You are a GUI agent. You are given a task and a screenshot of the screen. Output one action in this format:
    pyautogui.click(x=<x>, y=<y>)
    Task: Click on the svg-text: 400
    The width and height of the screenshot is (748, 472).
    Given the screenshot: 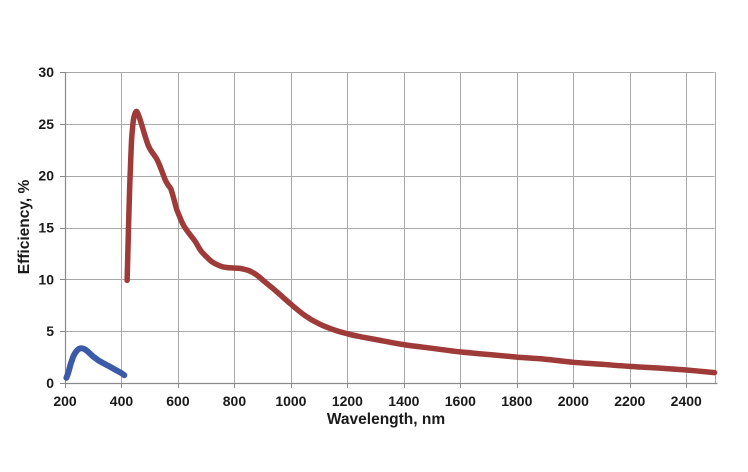 What is the action you would take?
    pyautogui.click(x=122, y=401)
    